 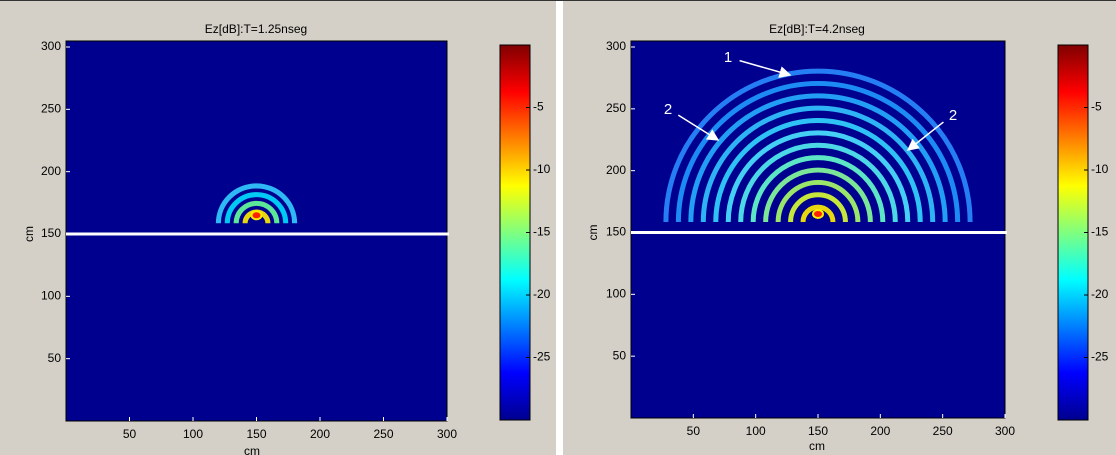 What do you see at coordinates (256, 29) in the screenshot?
I see `chart-title: Ez[dB]:T=1.25nseg` at bounding box center [256, 29].